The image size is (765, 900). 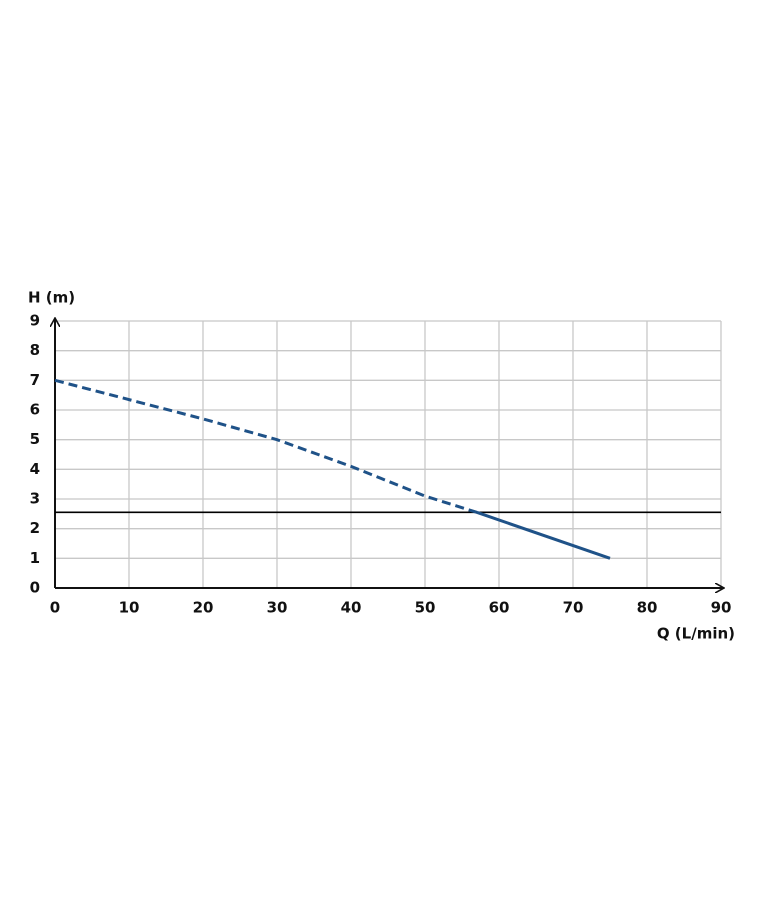 What do you see at coordinates (721, 608) in the screenshot?
I see `x-tick-label: 90` at bounding box center [721, 608].